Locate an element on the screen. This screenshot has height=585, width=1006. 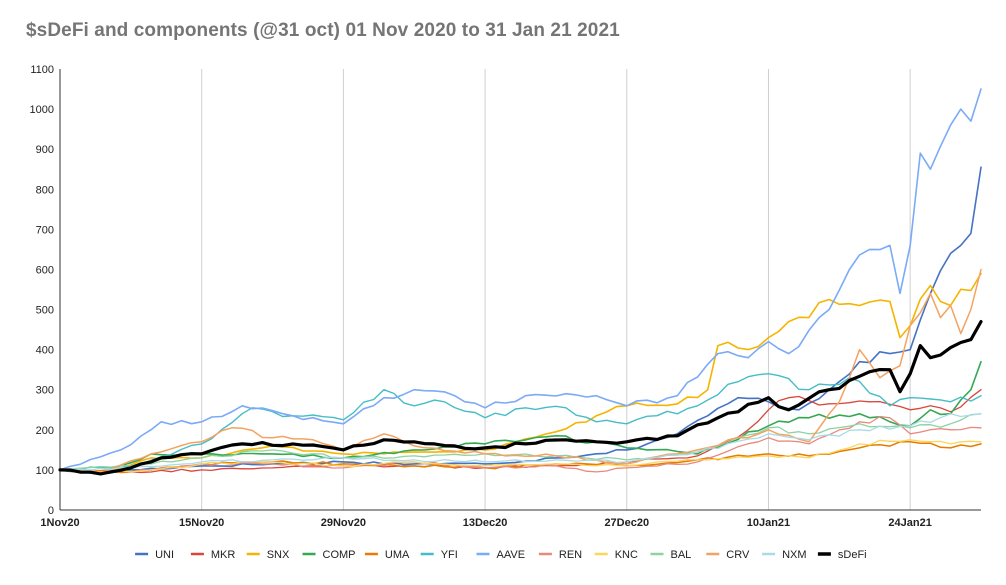
y-tick-label: 900 is located at coordinates (45, 150).